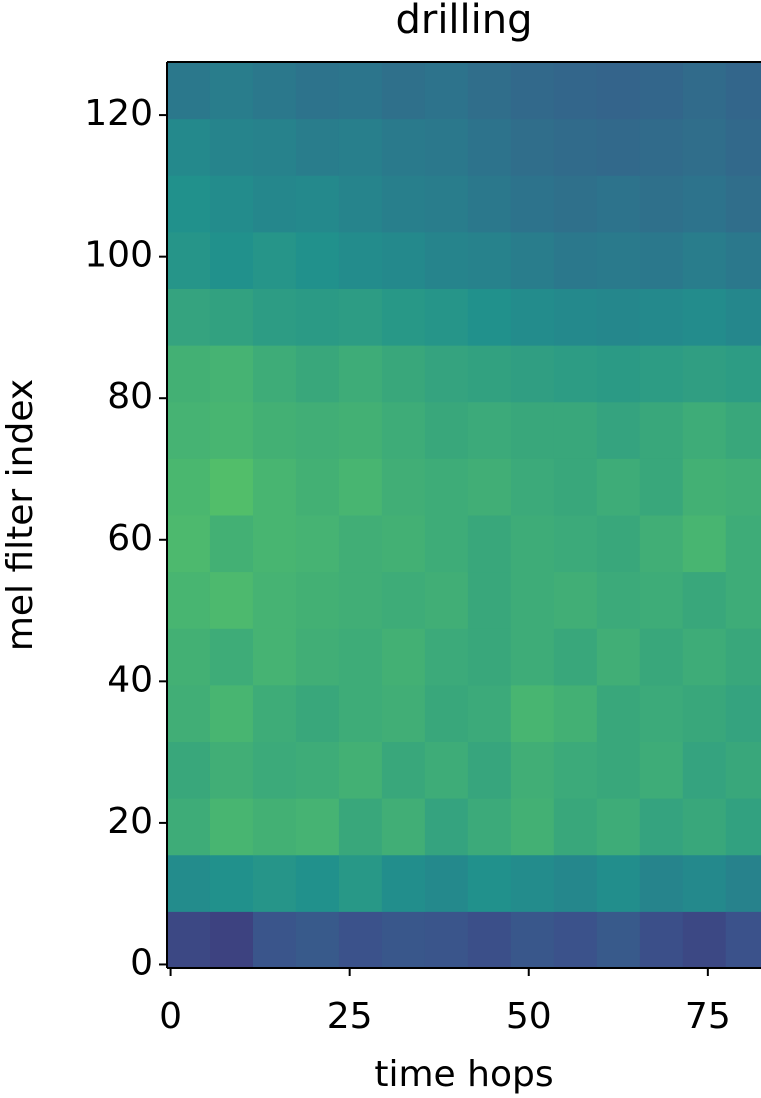 This screenshot has height=1098, width=761. I want to click on y-tick-label: 0, so click(141, 962).